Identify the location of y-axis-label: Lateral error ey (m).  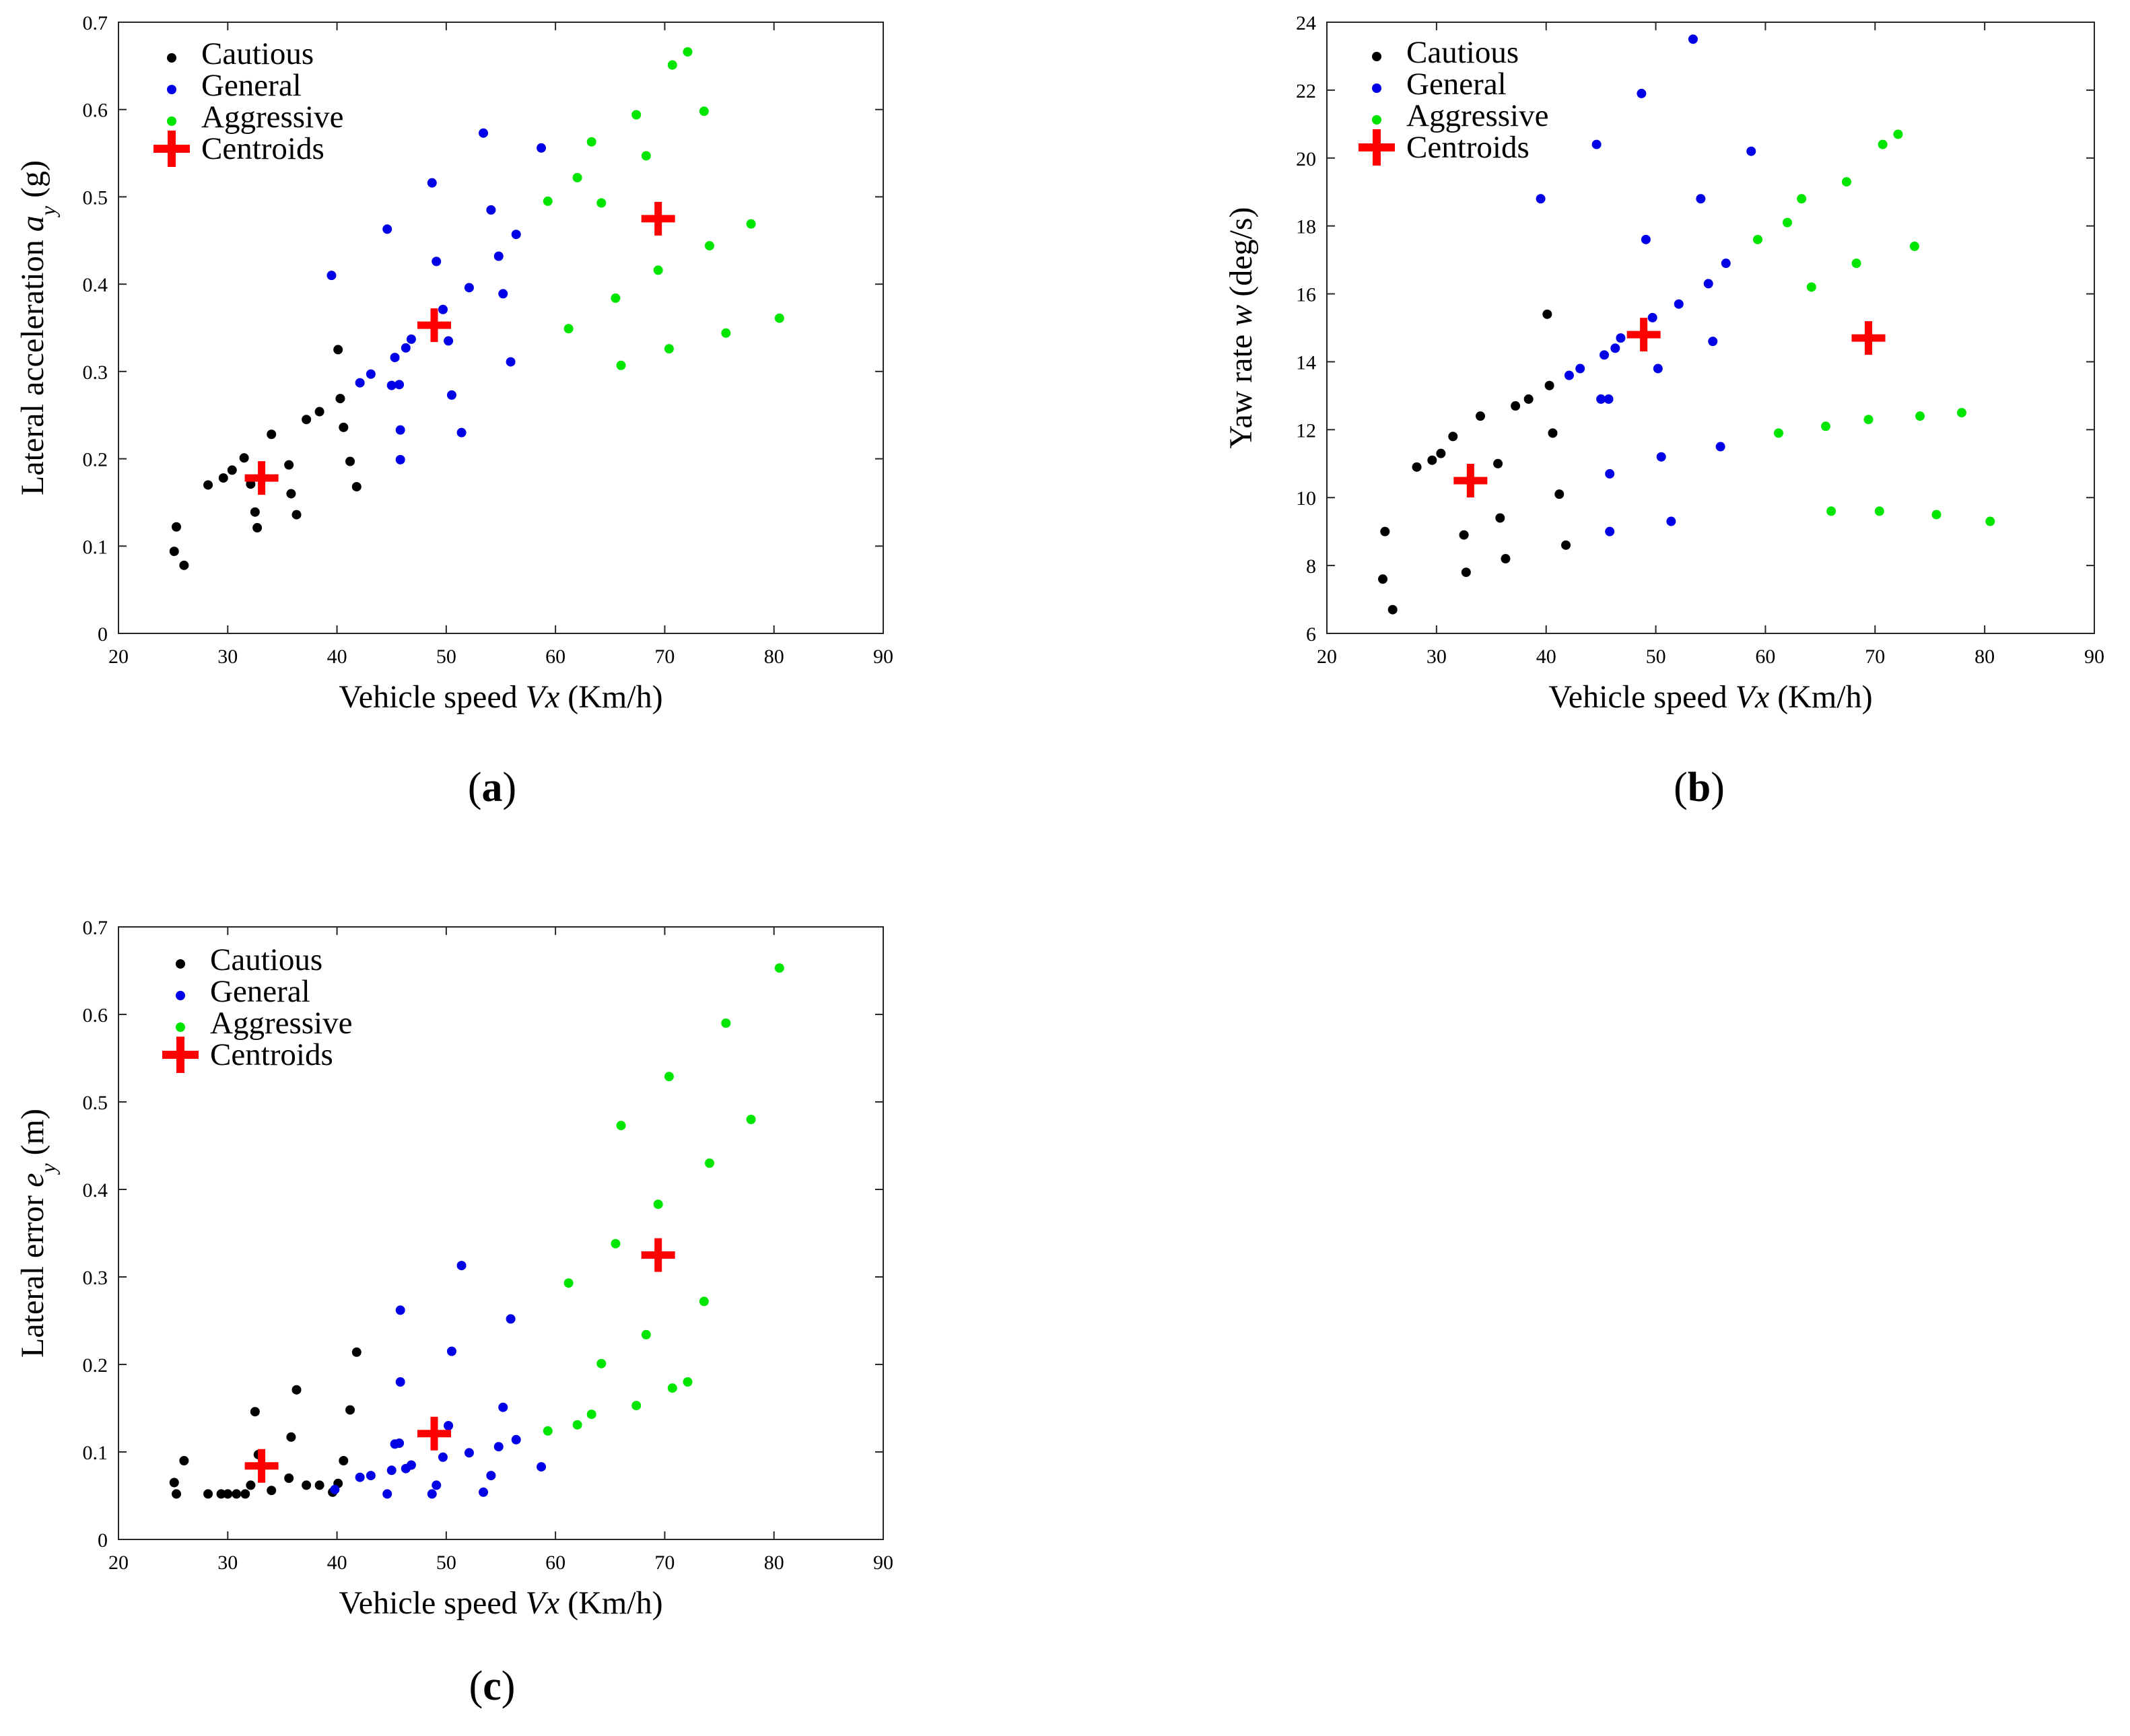
(37, 1233).